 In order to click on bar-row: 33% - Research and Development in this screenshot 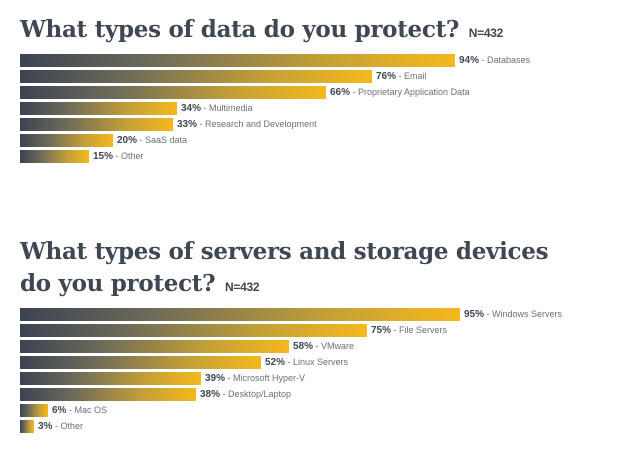, I will do `click(315, 125)`.